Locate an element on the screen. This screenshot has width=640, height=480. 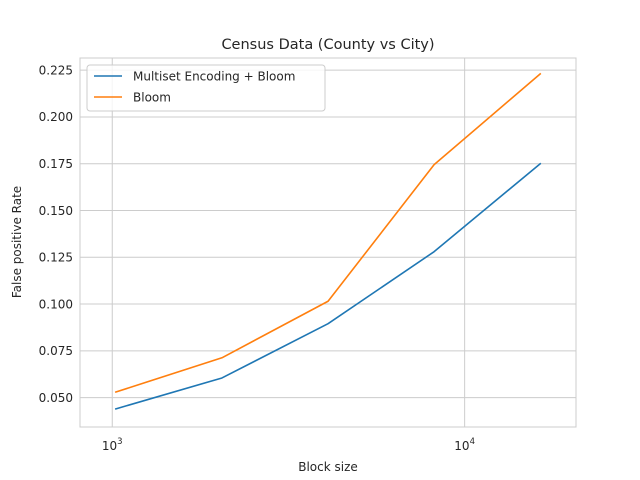
legend: Multiset Encoding + Bloom Bloom is located at coordinates (206, 88).